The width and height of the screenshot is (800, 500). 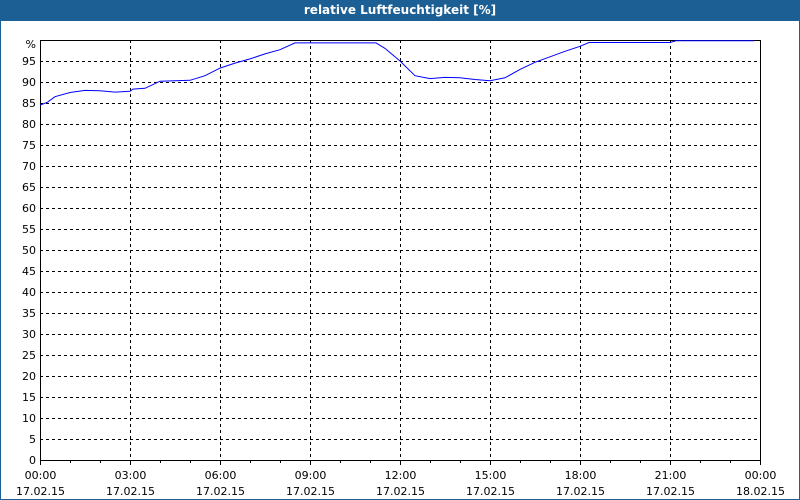 I want to click on humidity-line, so click(x=396, y=73).